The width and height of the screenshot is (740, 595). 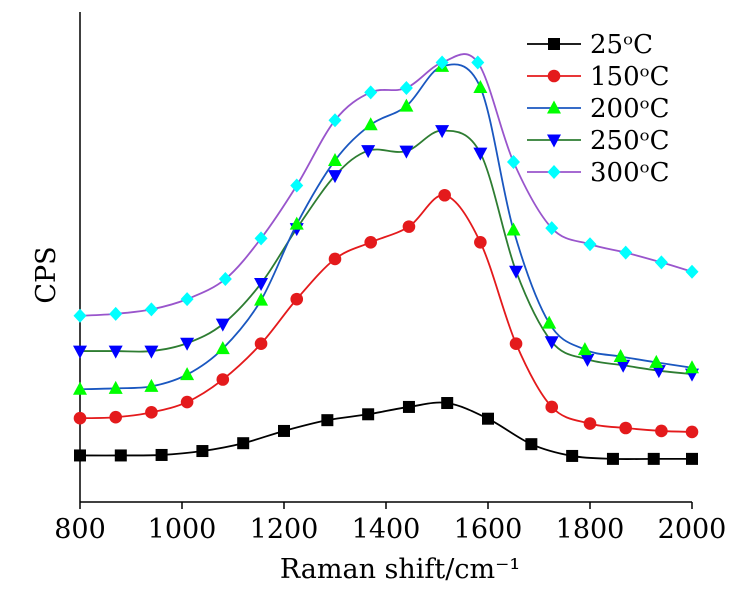 I want to click on x-tick-label: 1200, so click(x=284, y=529).